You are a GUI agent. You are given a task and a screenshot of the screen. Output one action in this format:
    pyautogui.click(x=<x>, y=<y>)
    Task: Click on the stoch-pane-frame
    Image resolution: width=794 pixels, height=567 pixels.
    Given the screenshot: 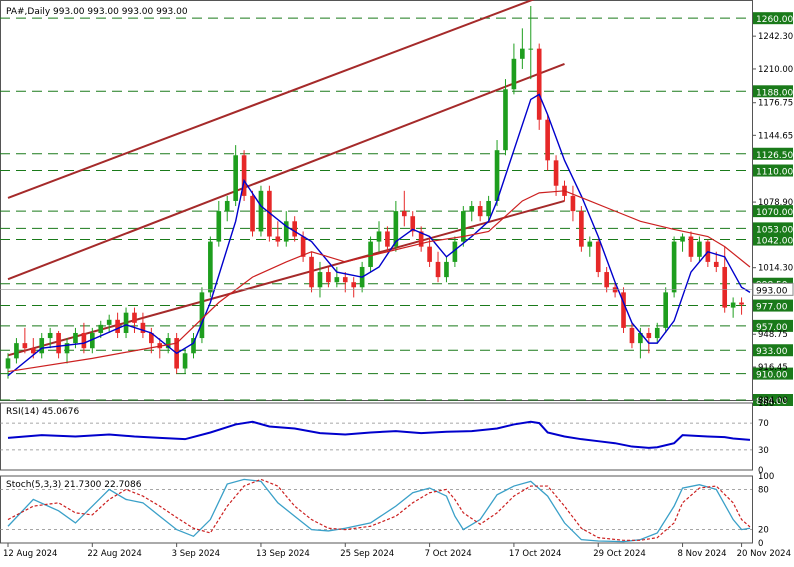 What is the action you would take?
    pyautogui.click(x=376, y=509)
    